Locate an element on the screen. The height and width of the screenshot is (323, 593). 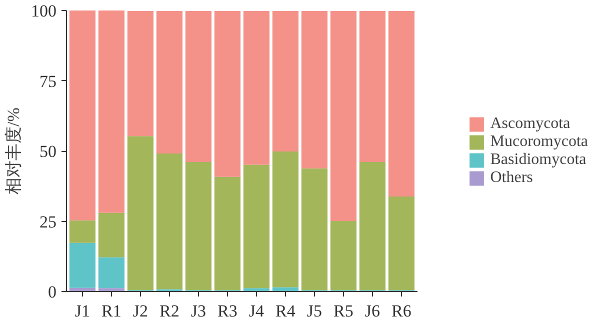
x-tick-label: R1 is located at coordinates (112, 311).